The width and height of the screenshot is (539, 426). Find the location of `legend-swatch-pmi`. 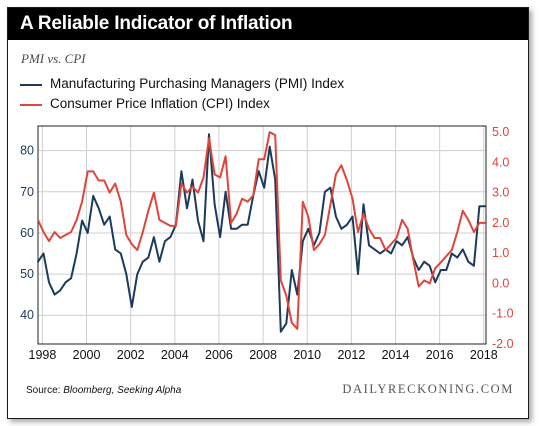

legend-swatch-pmi is located at coordinates (31, 85).